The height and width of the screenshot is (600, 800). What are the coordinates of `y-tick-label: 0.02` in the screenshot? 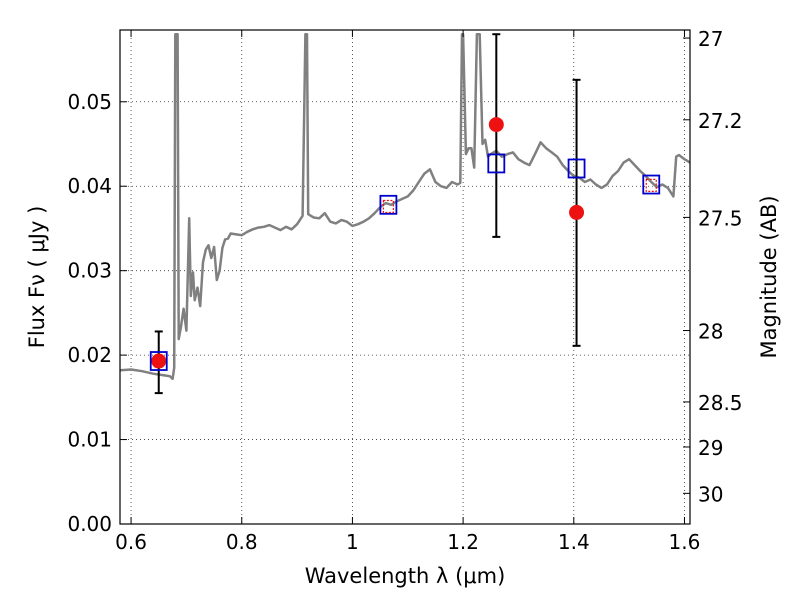 It's located at (89, 355).